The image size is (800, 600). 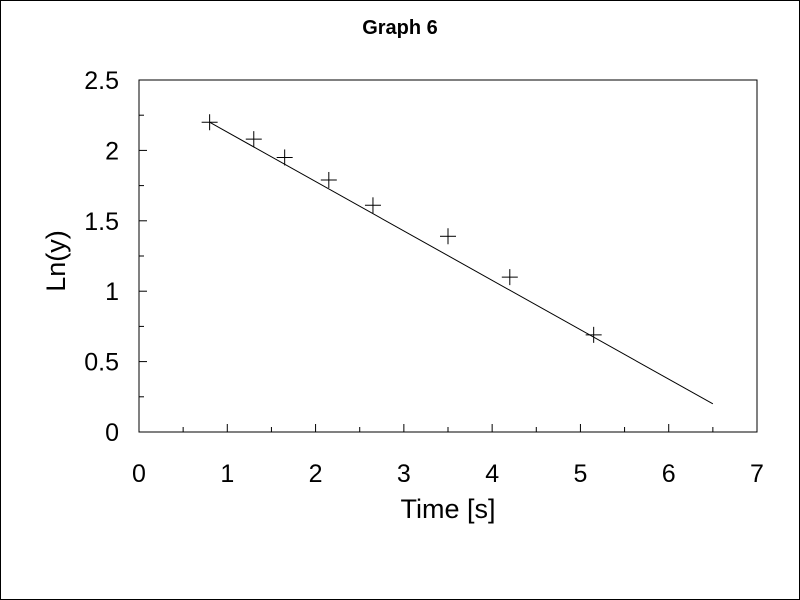 What do you see at coordinates (447, 509) in the screenshot?
I see `x-axis-label: Time [s]` at bounding box center [447, 509].